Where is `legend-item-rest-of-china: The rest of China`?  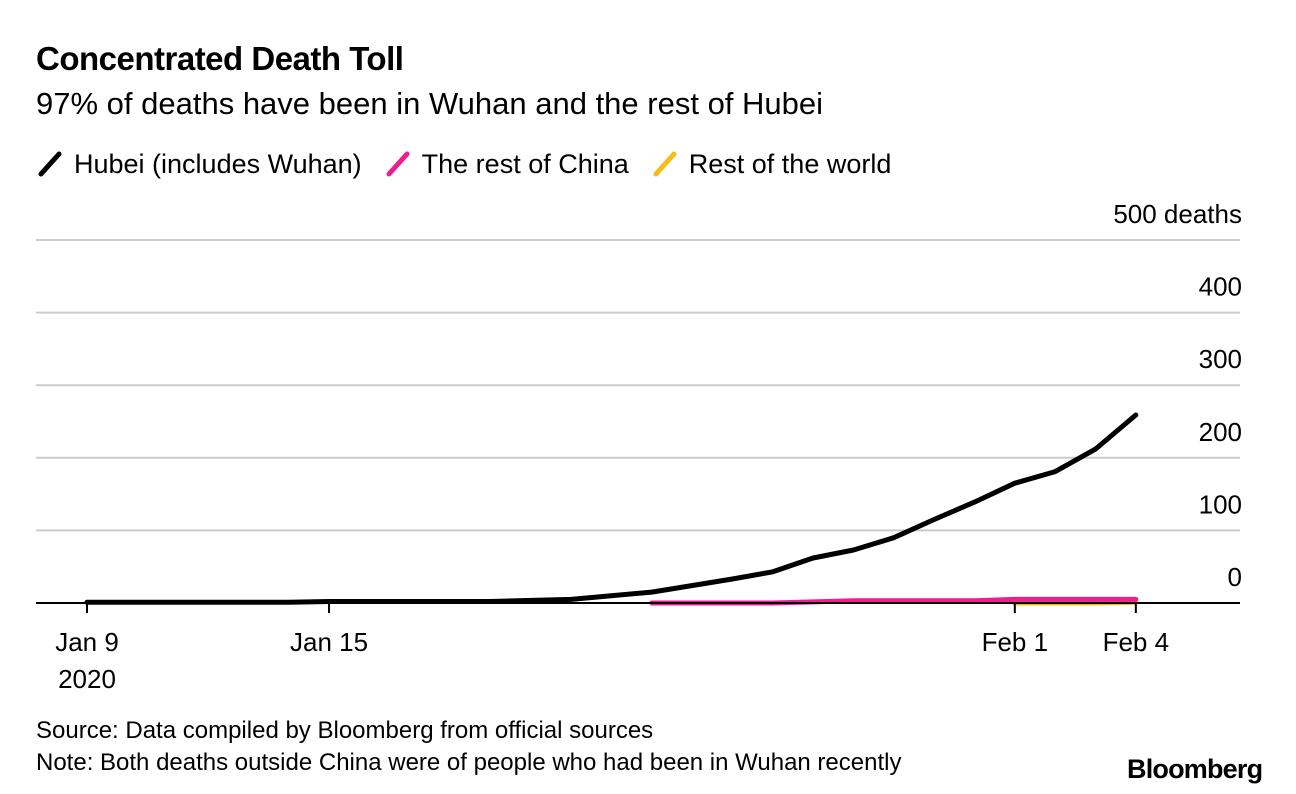 legend-item-rest-of-china: The rest of China is located at coordinates (506, 164).